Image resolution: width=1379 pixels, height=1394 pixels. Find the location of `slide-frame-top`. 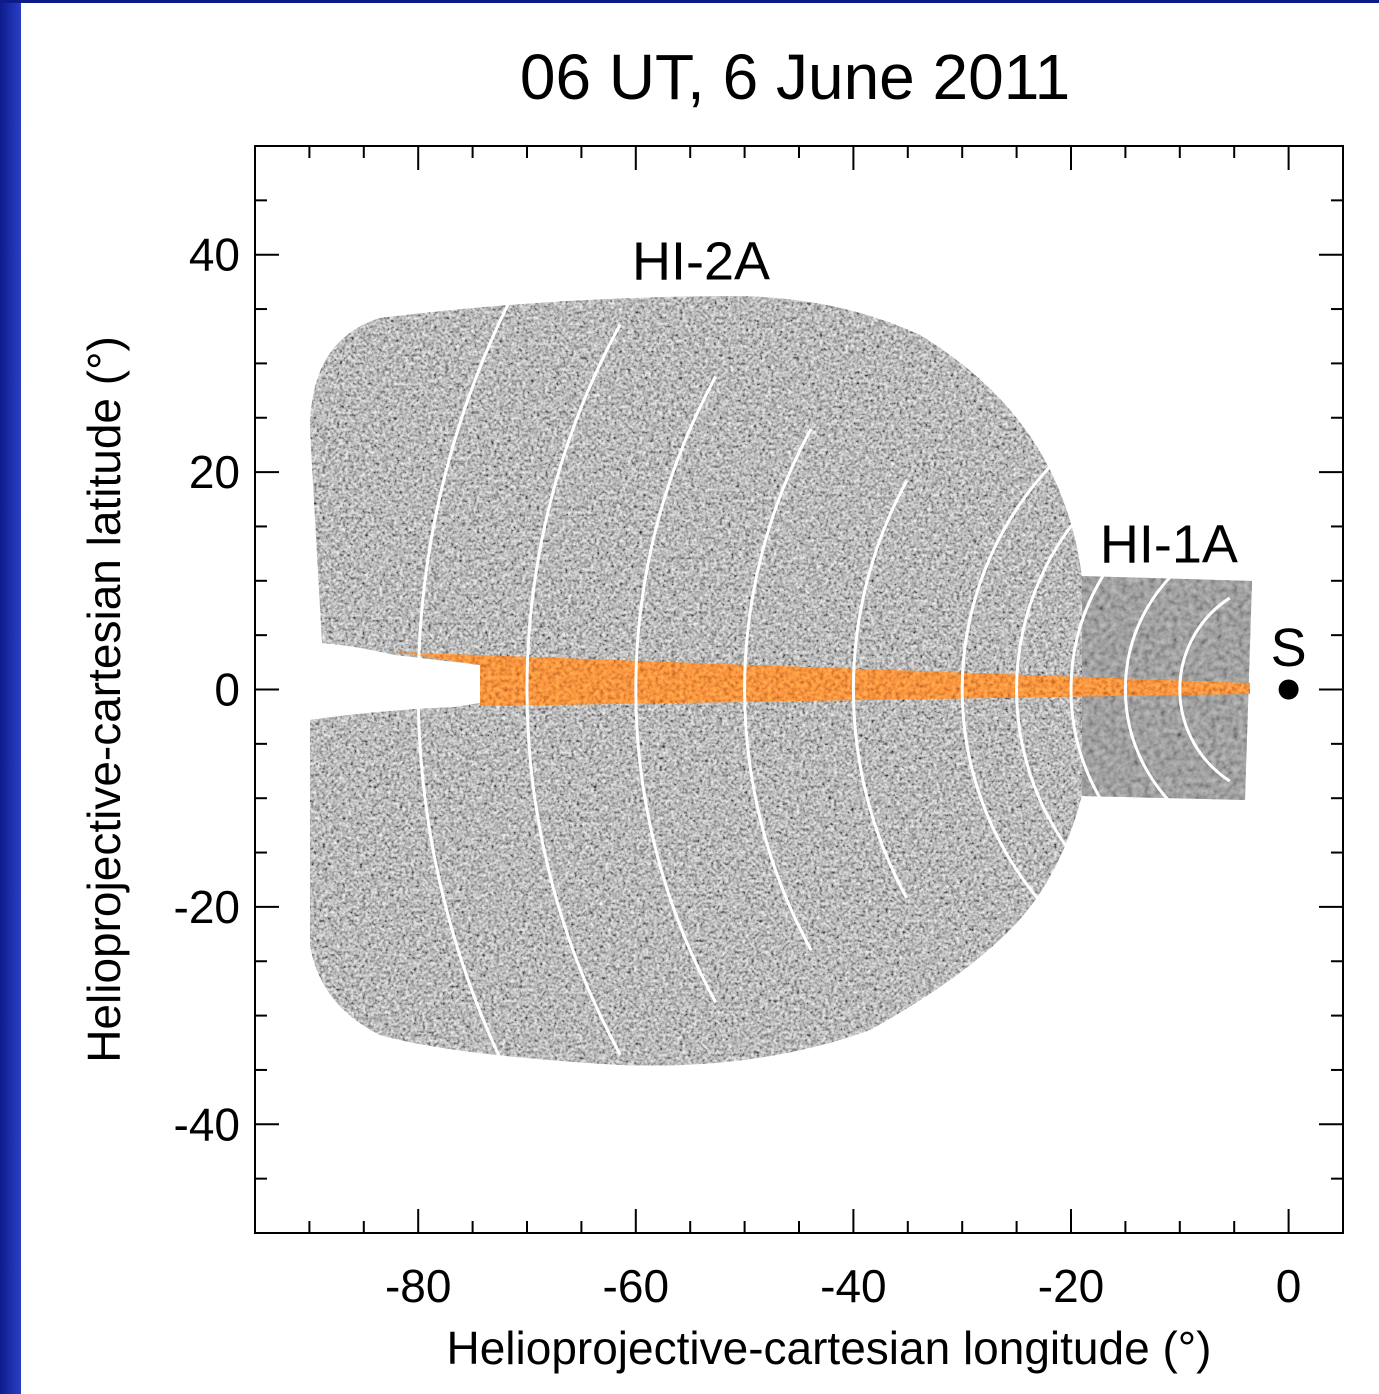

slide-frame-top is located at coordinates (689, 1).